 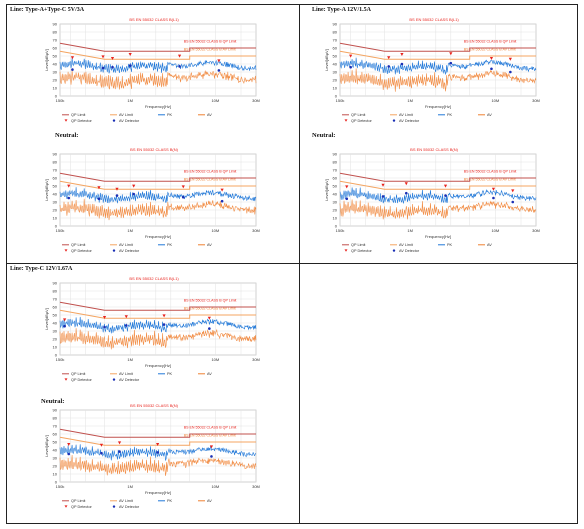 What do you see at coordinates (55, 323) in the screenshot?
I see `y-tick-label: 40` at bounding box center [55, 323].